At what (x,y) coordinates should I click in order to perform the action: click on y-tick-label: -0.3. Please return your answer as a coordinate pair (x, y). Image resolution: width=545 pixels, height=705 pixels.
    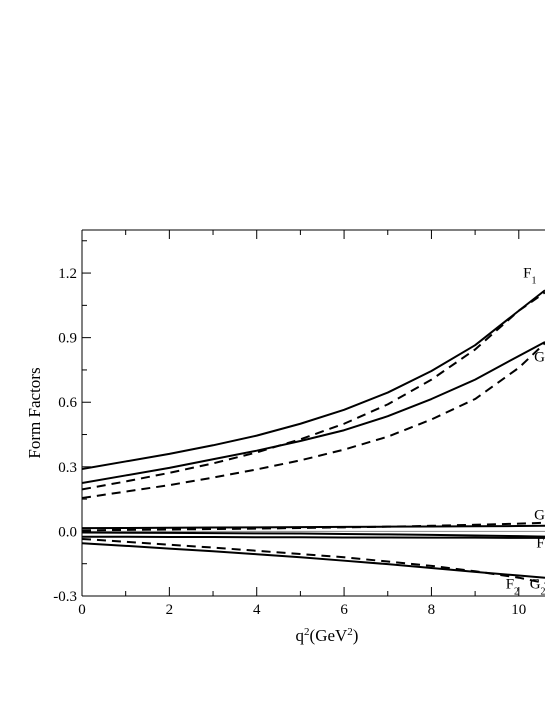
    Looking at the image, I should click on (65, 597).